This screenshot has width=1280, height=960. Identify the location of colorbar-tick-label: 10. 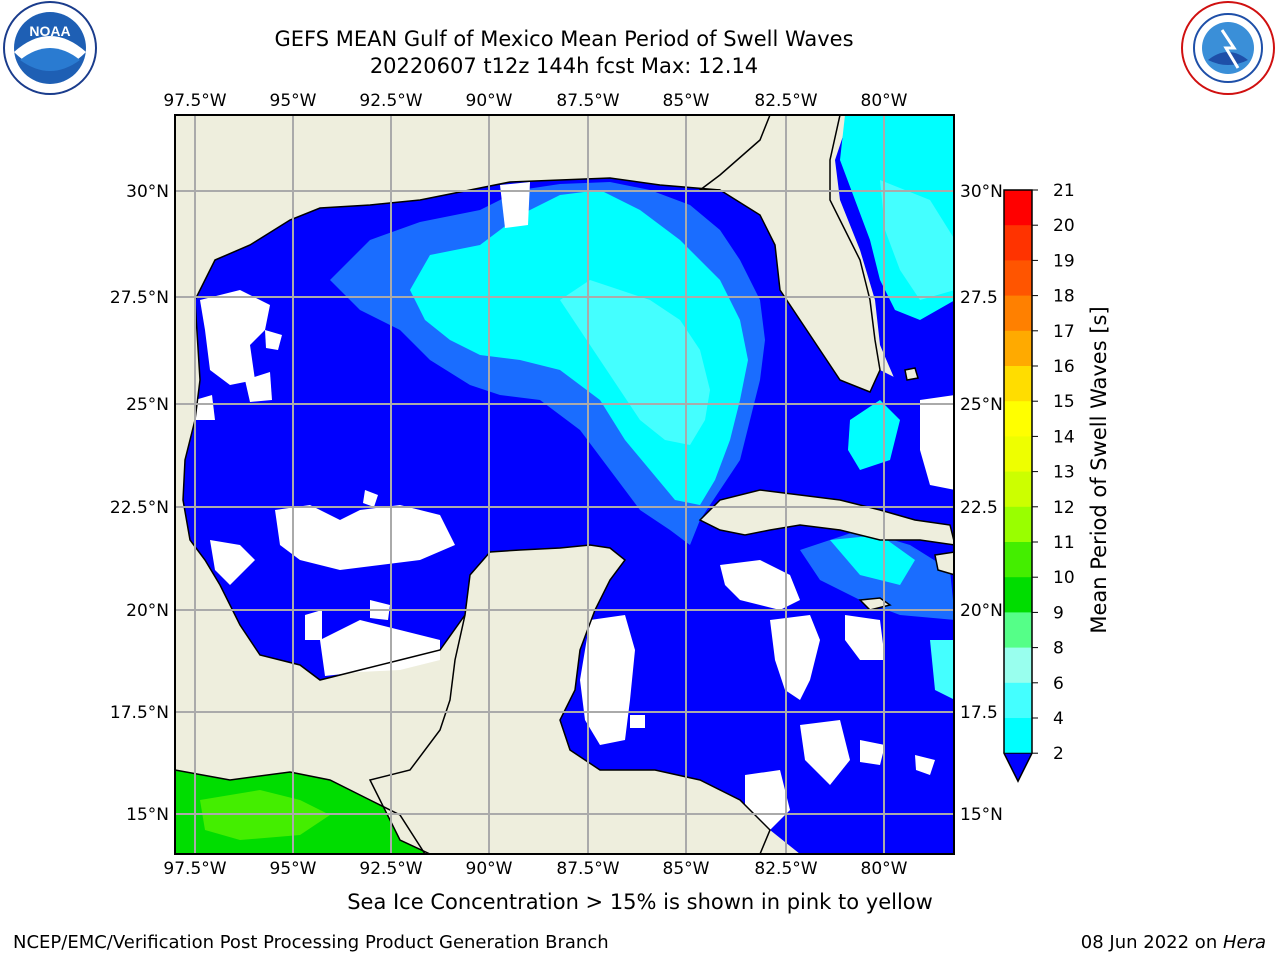
(1064, 578).